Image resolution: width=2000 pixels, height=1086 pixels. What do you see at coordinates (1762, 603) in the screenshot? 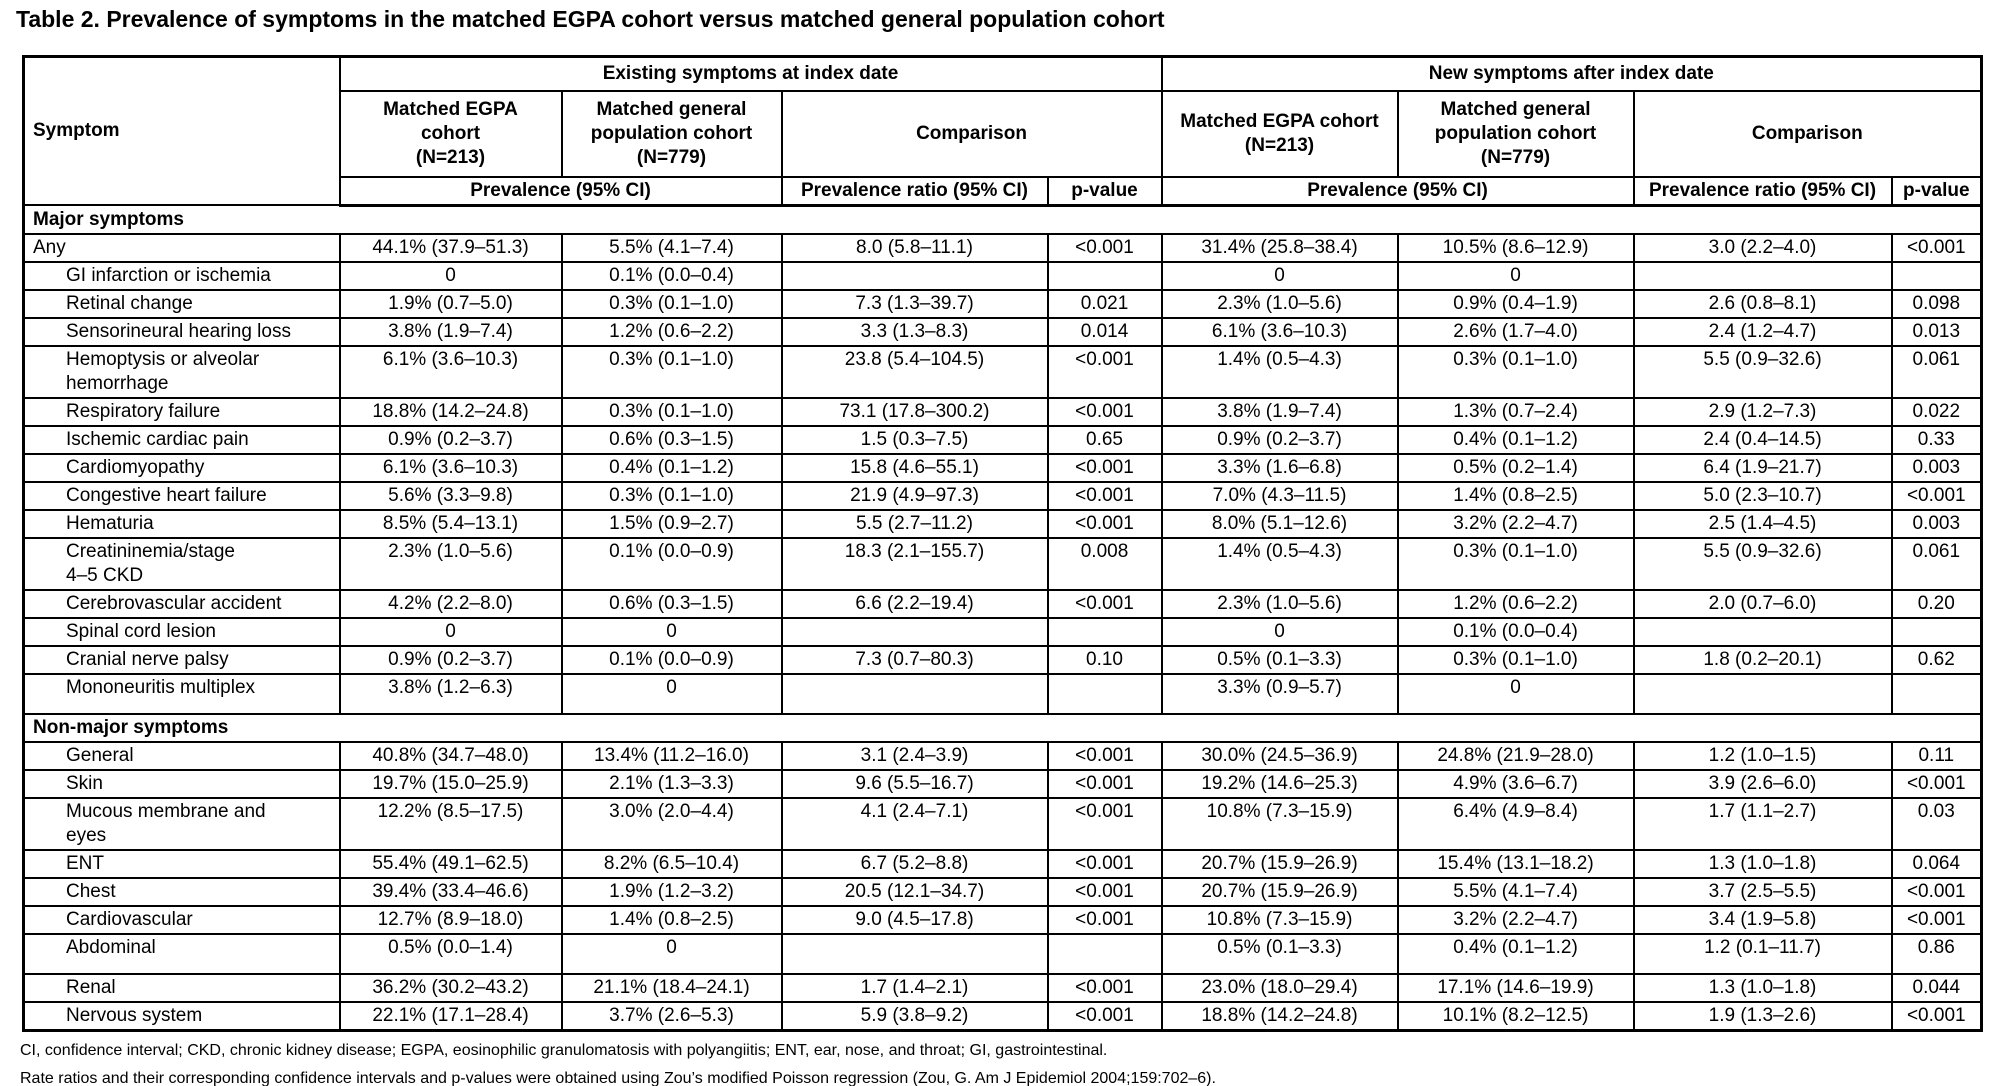
I see `value-cell: 2.0 (0.7–6.0)` at bounding box center [1762, 603].